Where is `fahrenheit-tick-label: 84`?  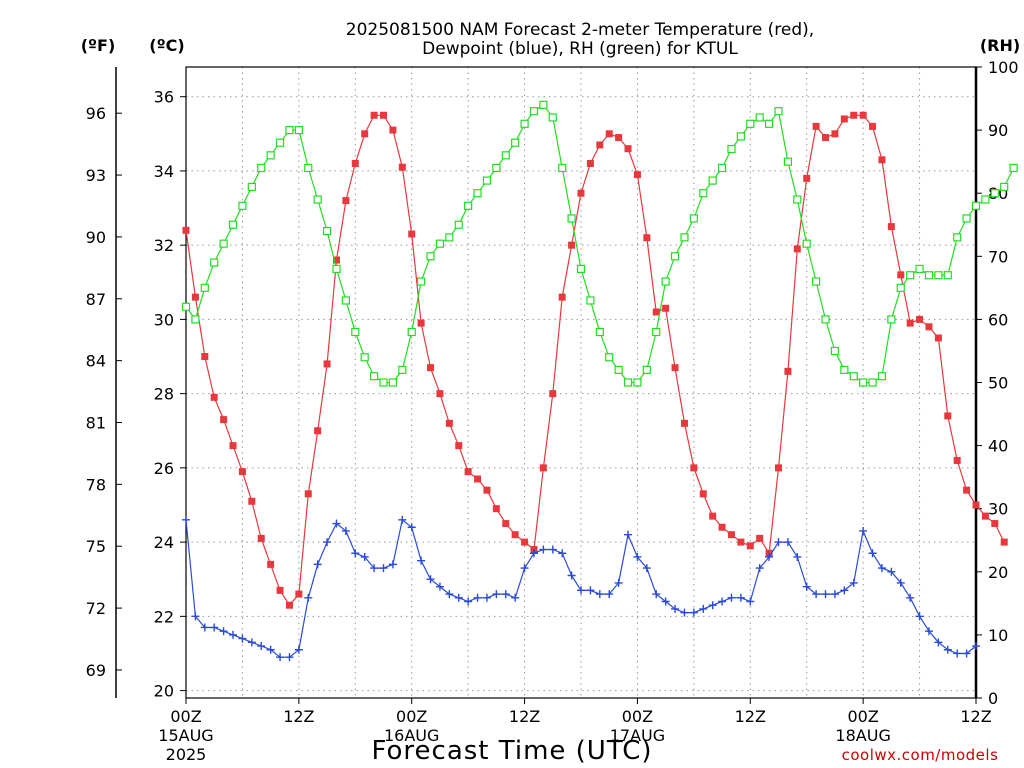 fahrenheit-tick-label: 84 is located at coordinates (96, 361).